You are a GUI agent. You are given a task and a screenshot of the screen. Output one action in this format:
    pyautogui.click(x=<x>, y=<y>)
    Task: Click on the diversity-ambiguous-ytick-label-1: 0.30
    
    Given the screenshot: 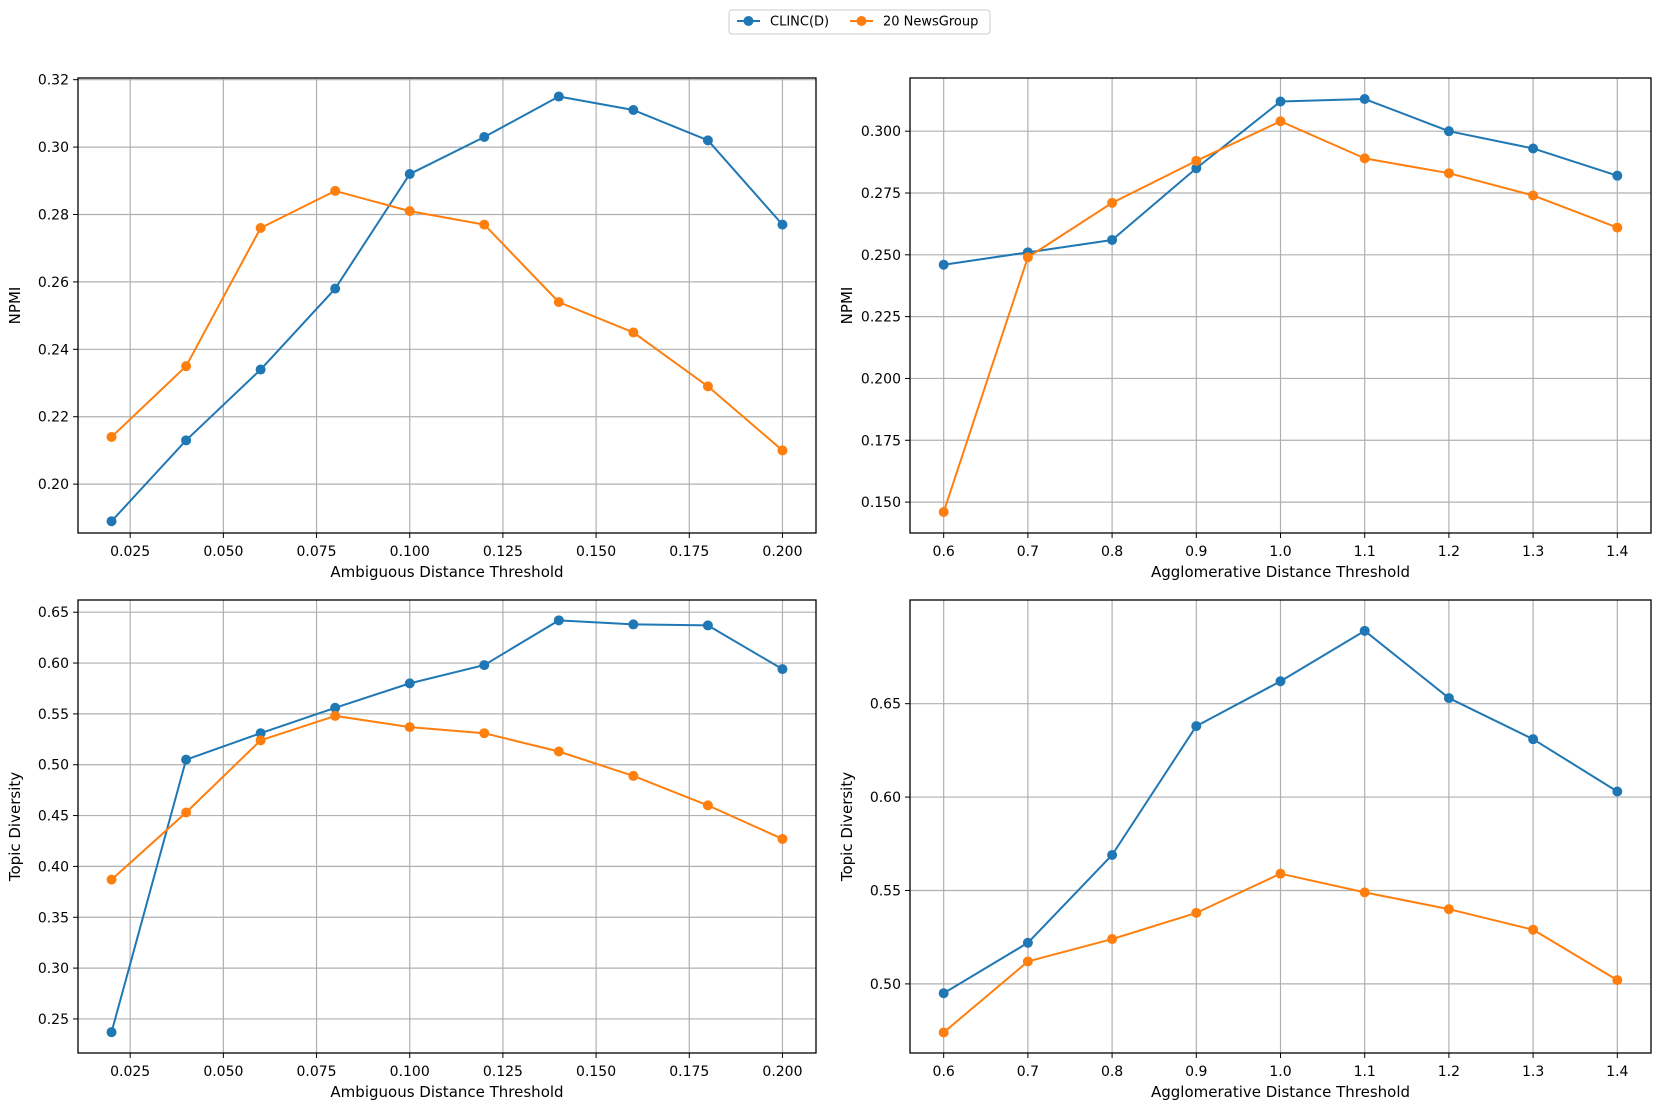 What is the action you would take?
    pyautogui.click(x=53, y=969)
    